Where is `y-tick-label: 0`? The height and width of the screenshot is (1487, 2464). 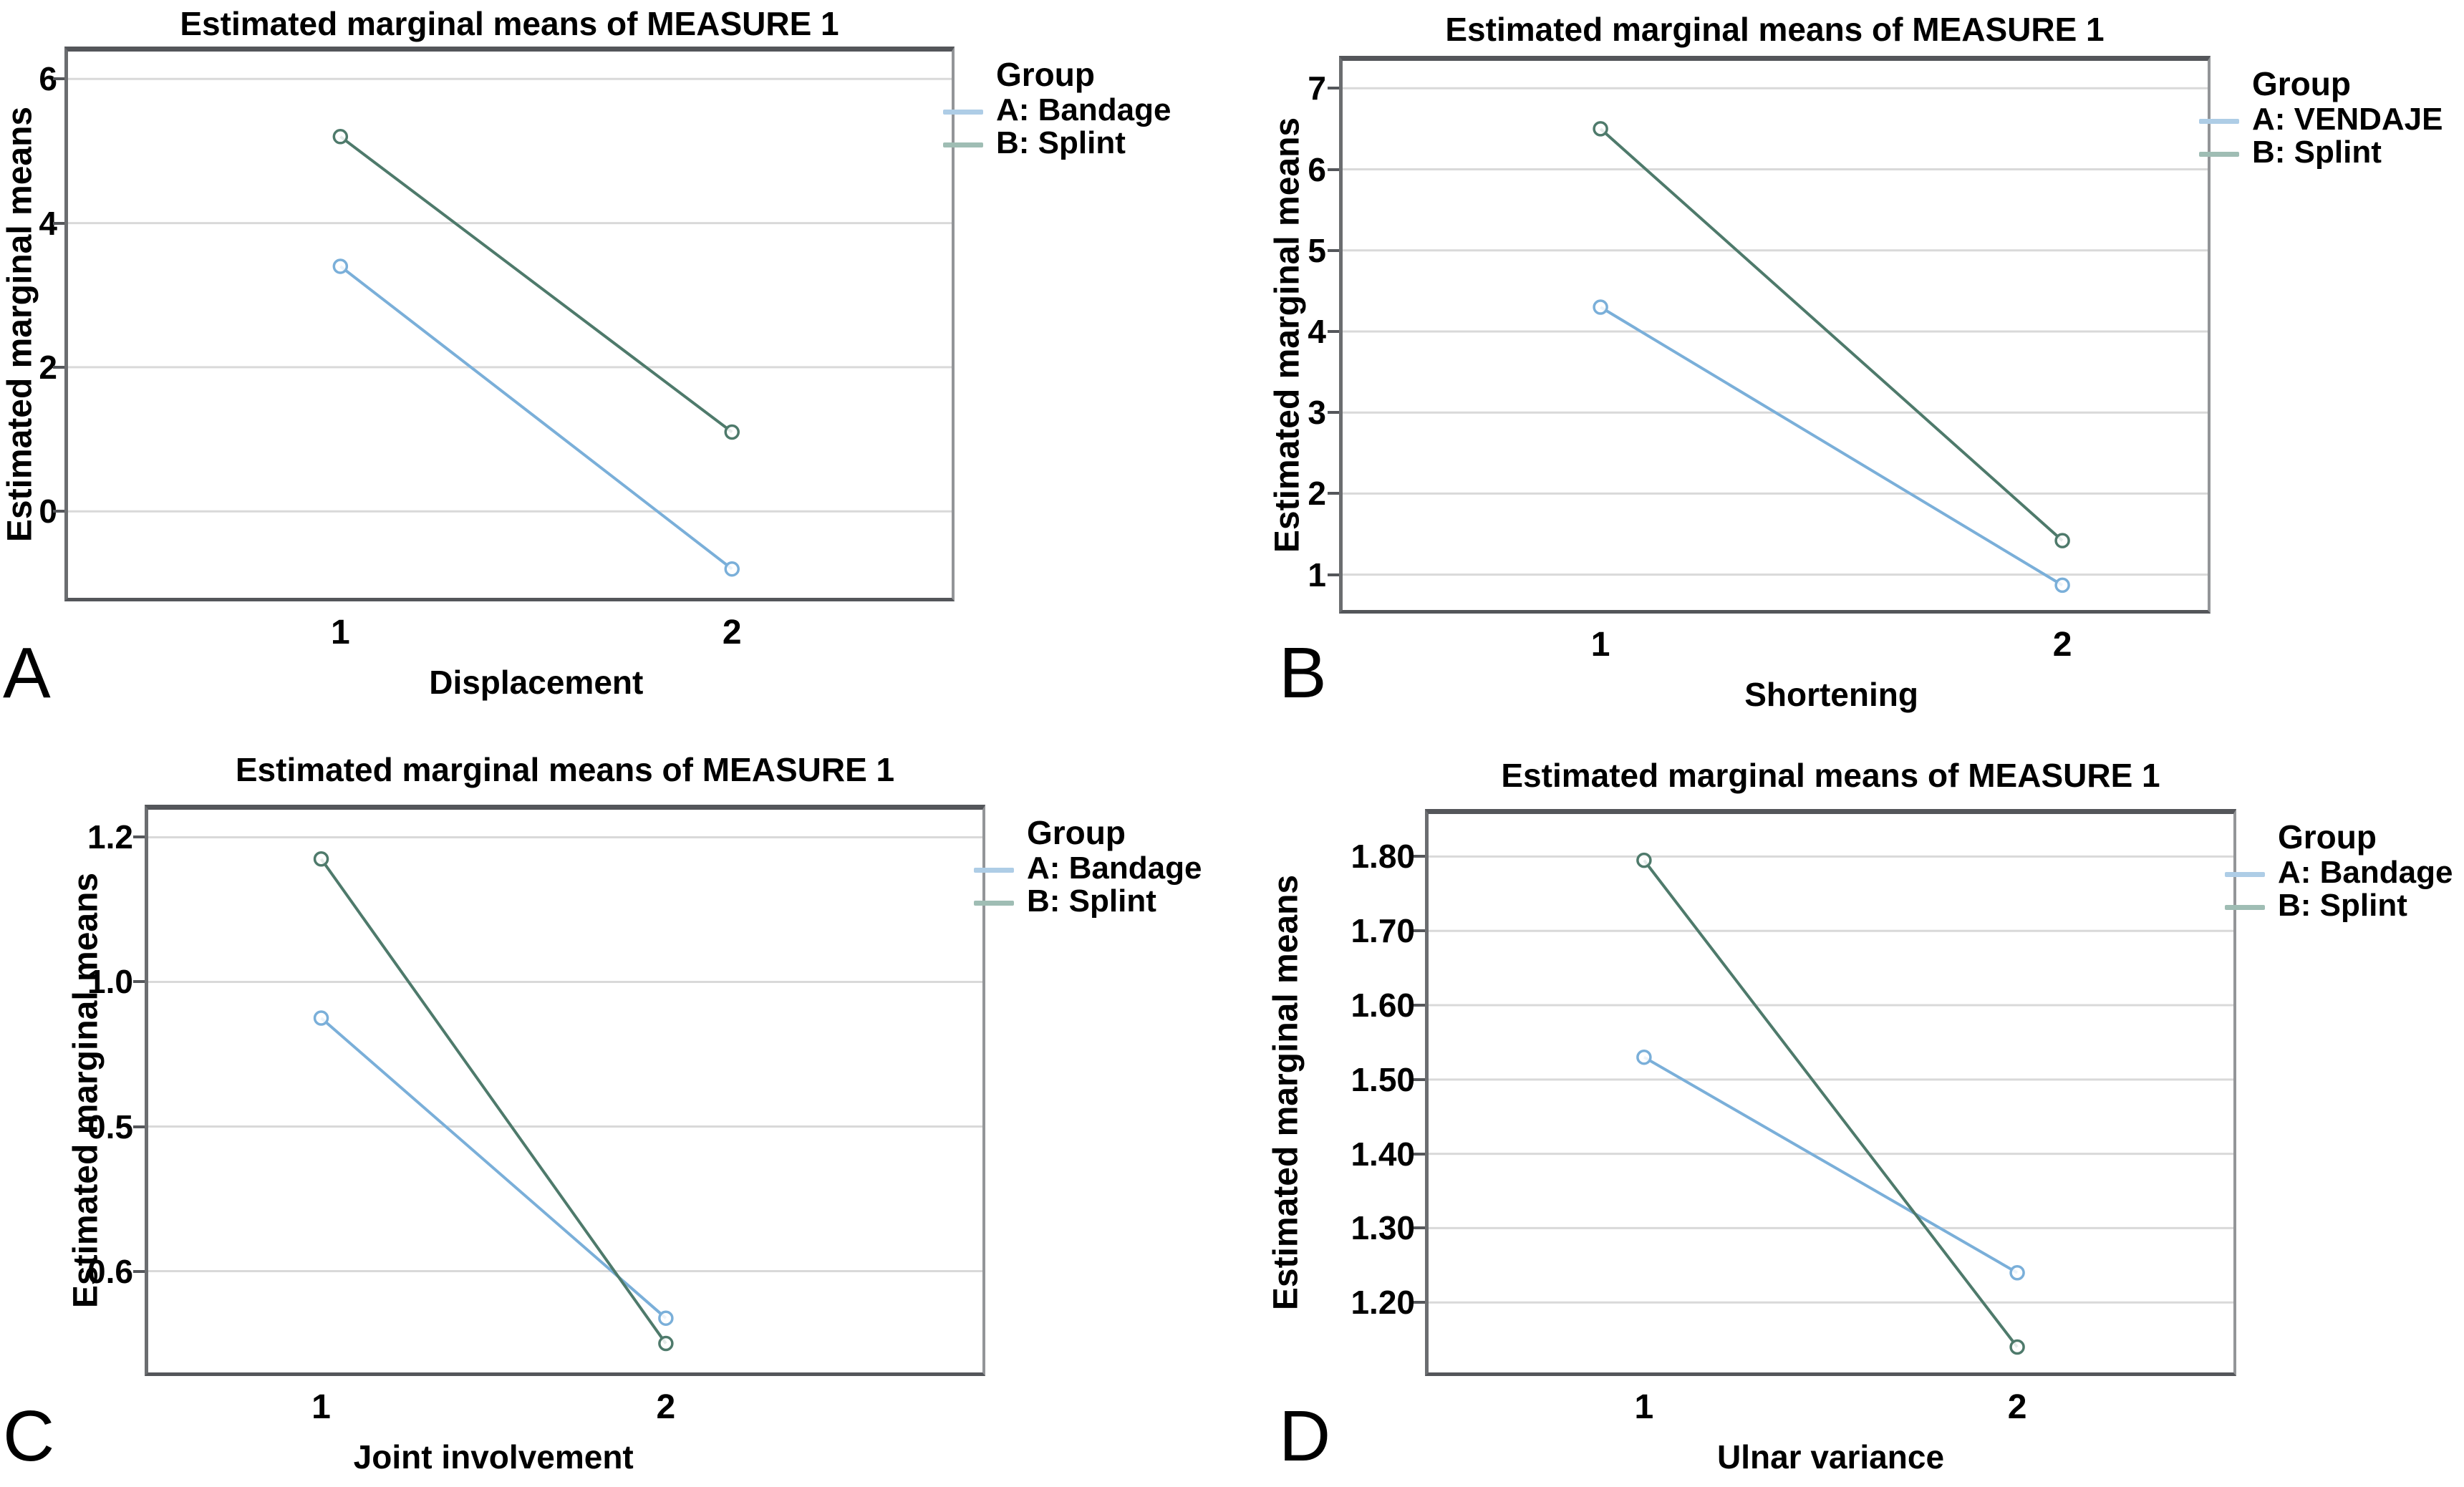
y-tick-label: 0 is located at coordinates (48, 512).